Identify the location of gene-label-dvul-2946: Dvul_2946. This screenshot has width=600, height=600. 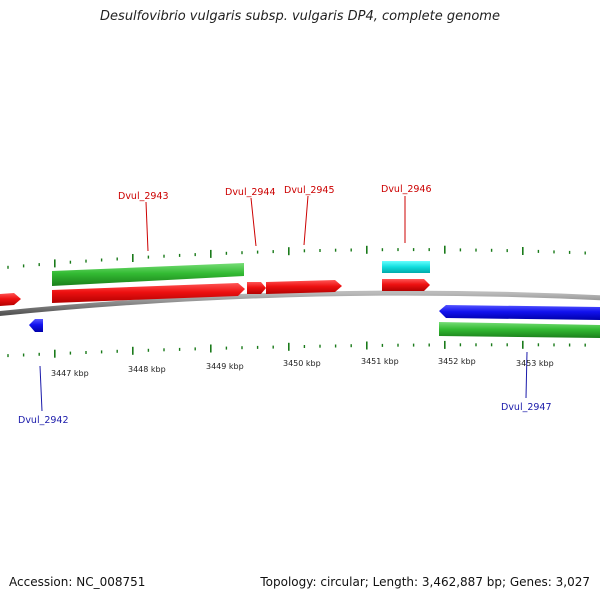
(406, 189).